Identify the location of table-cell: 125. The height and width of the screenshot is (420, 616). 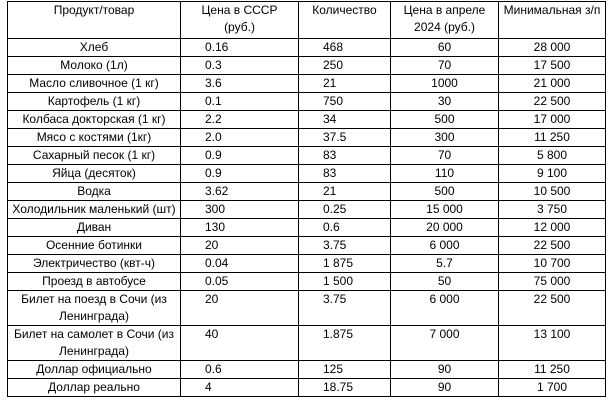
(344, 369).